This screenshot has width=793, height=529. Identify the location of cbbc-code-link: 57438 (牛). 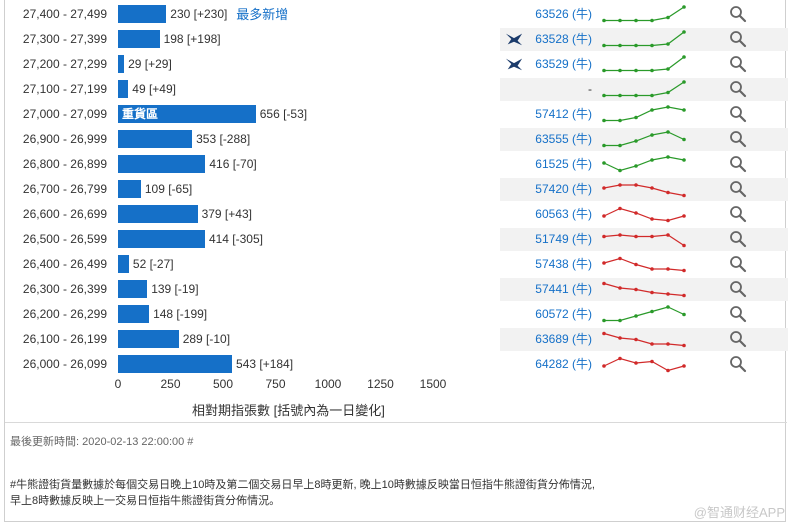
(563, 264).